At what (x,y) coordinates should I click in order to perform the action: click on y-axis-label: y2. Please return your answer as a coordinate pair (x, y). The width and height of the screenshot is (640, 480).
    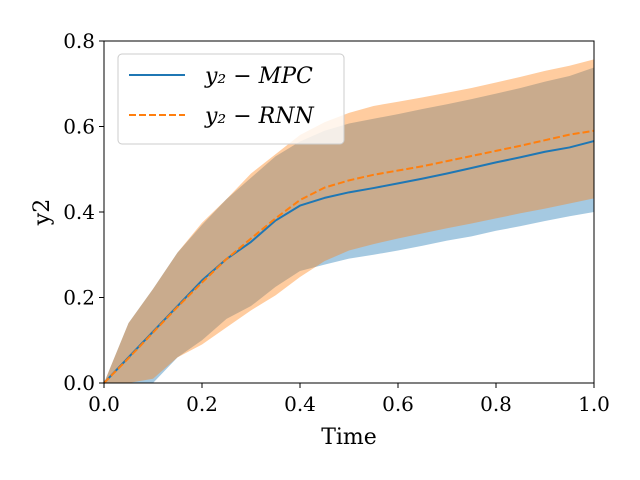
    Looking at the image, I should click on (42, 212).